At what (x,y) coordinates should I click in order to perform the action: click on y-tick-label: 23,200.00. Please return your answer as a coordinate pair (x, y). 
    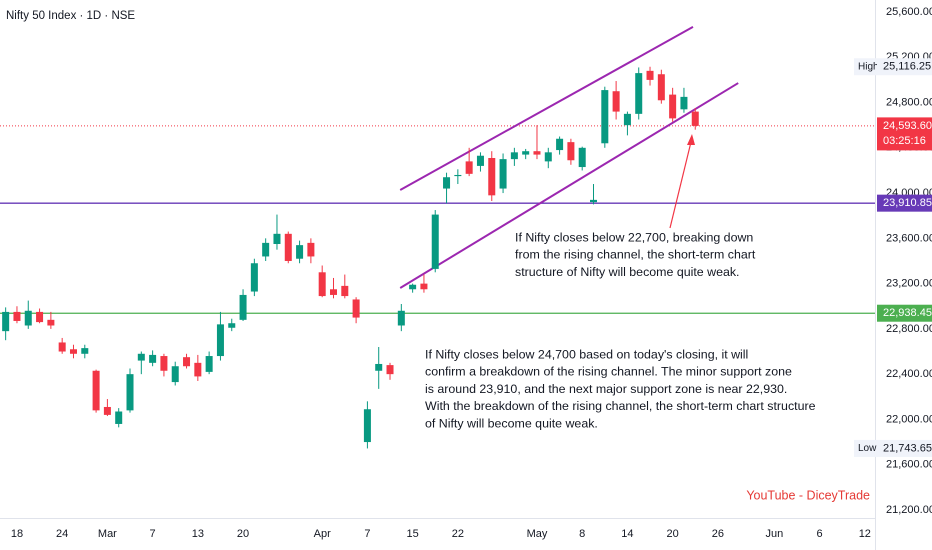
    Looking at the image, I should click on (909, 284).